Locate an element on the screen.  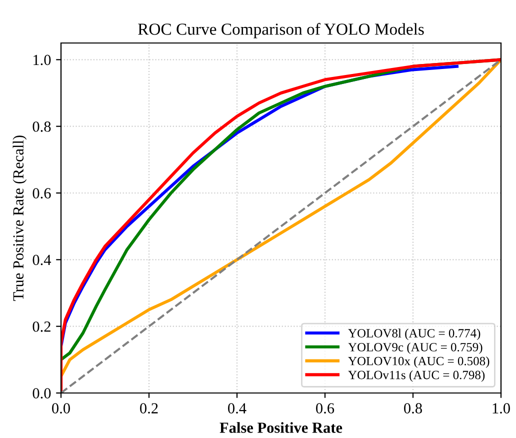
y-tick-label: 0.2 is located at coordinates (41, 326).